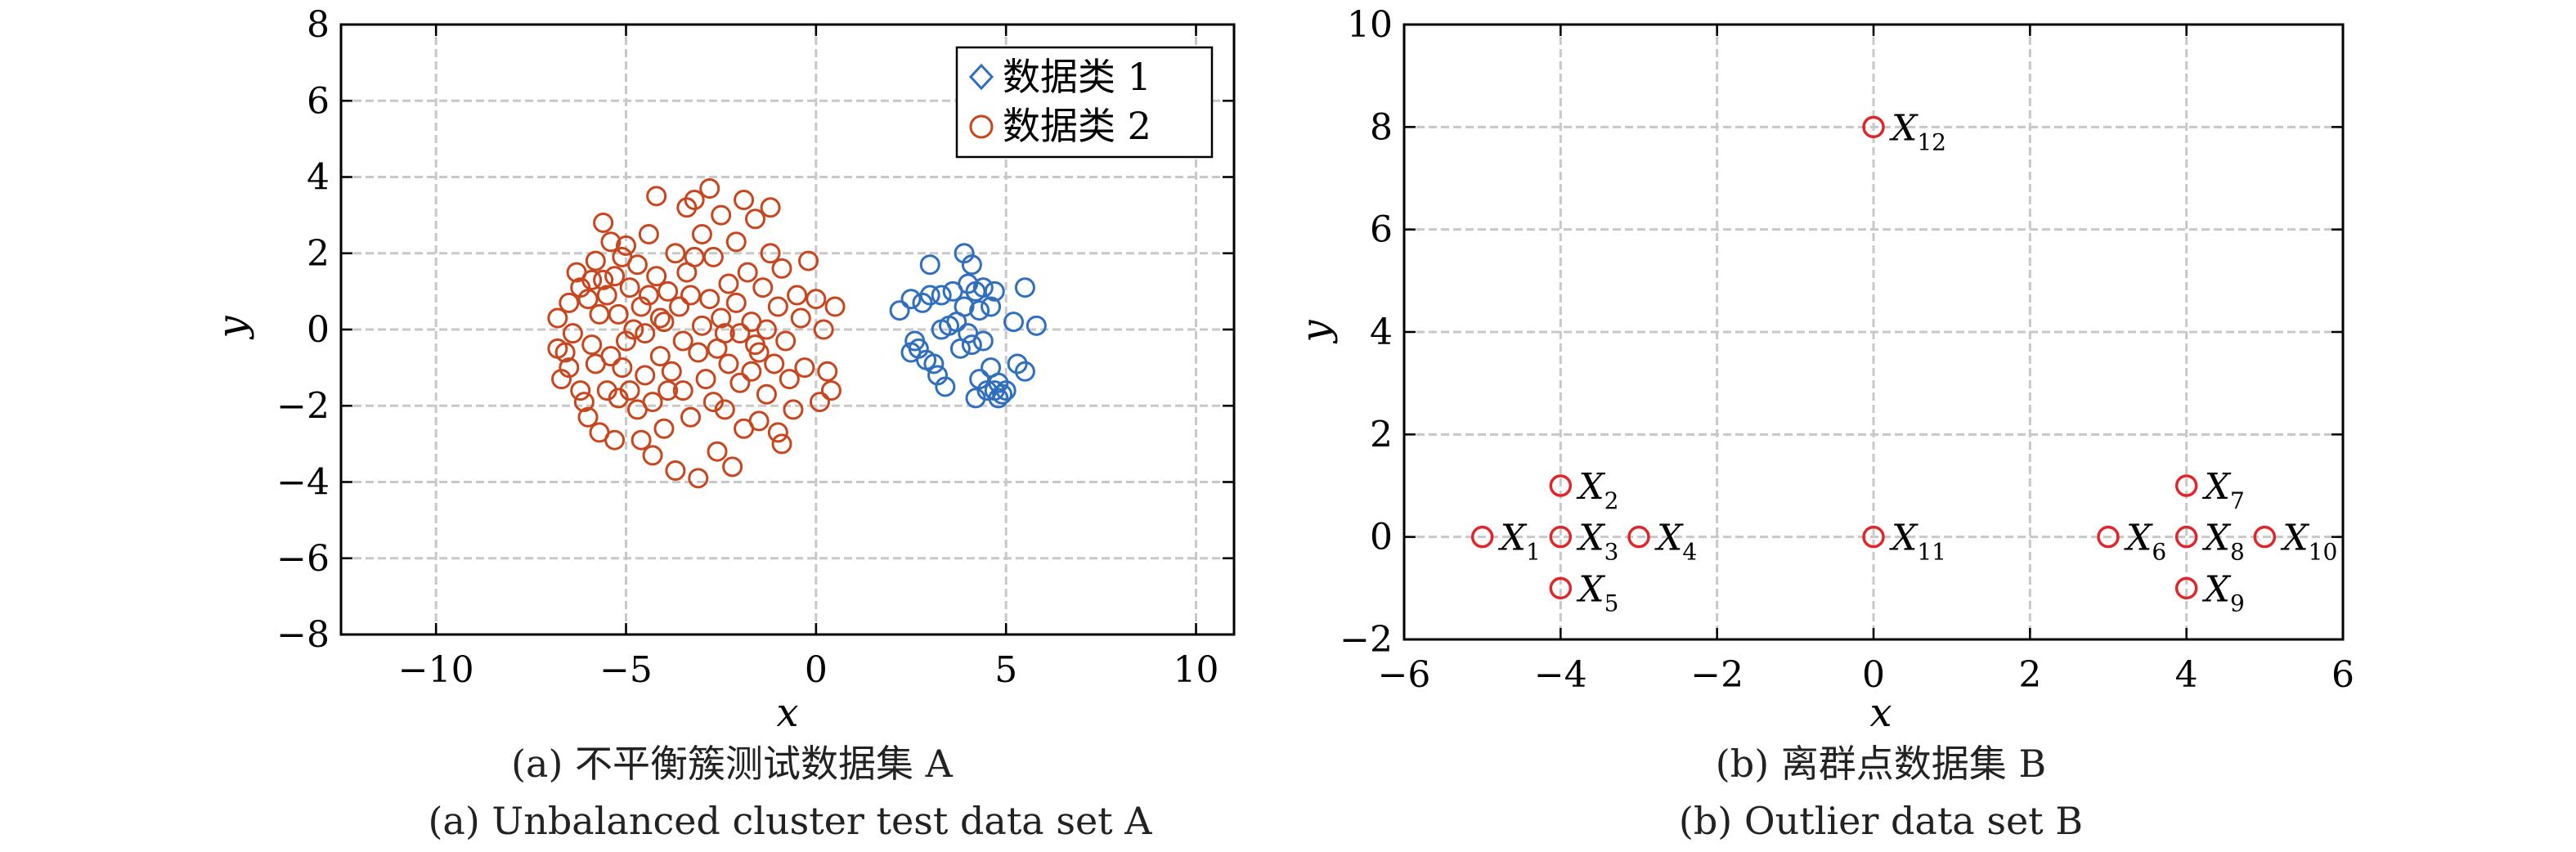 The width and height of the screenshot is (2576, 852). I want to click on outlier-point-label-9: X9, so click(2223, 592).